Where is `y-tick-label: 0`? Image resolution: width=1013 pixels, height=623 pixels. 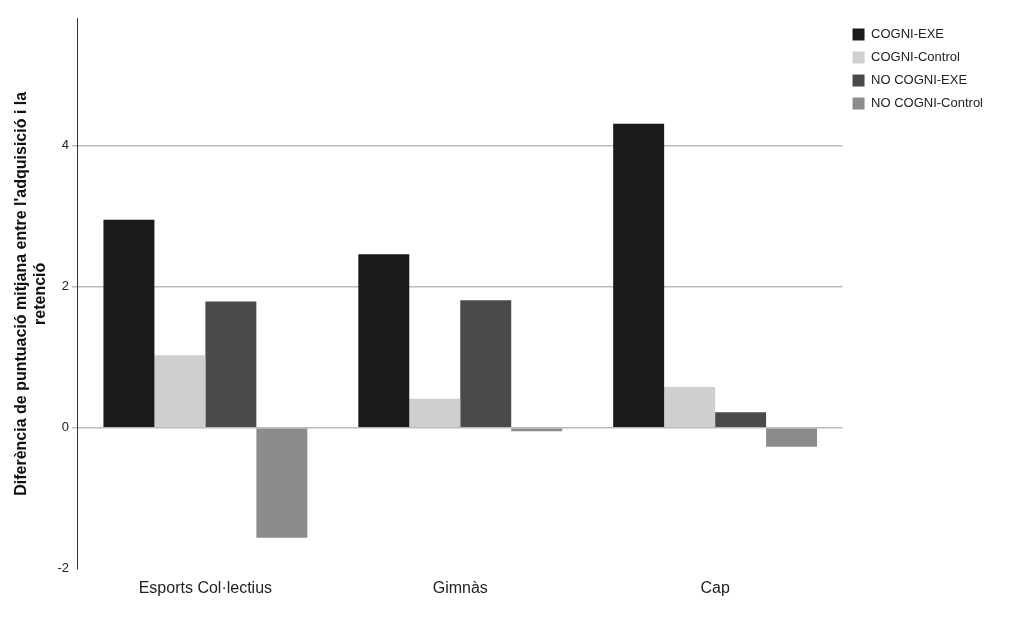
y-tick-label: 0 is located at coordinates (65, 427).